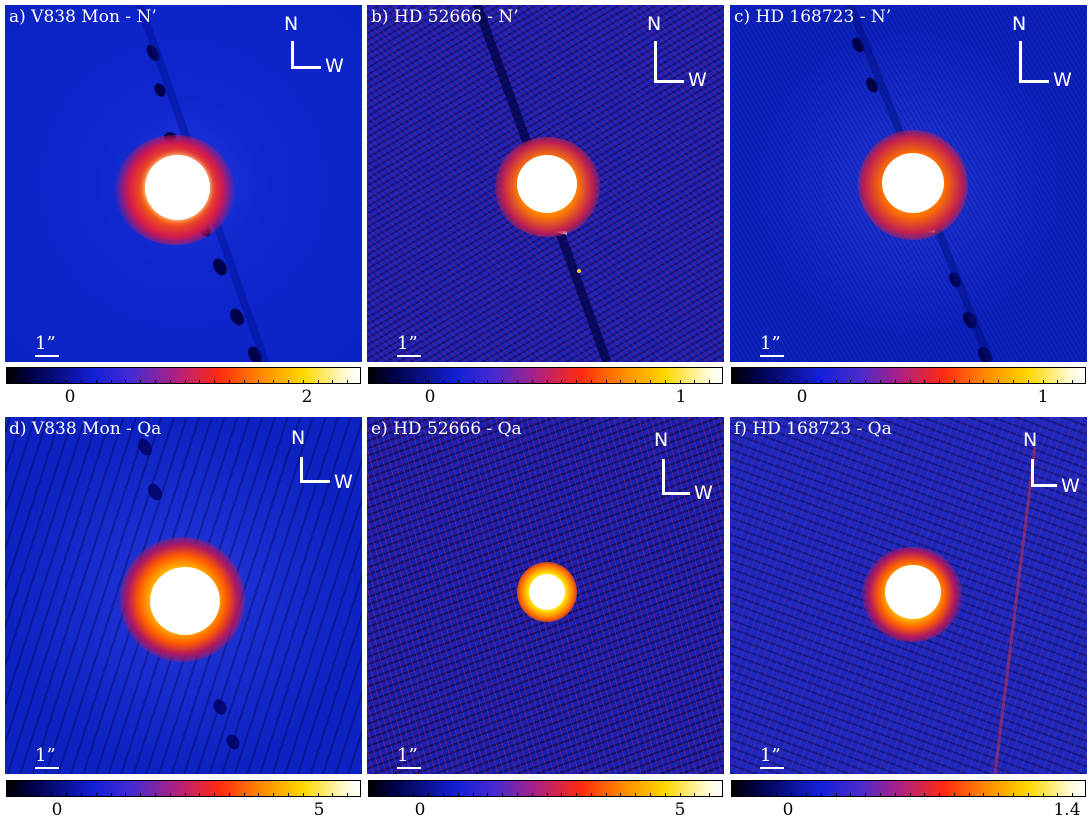  Describe the element at coordinates (908, 800) in the screenshot. I see `colorbar-f: 0 1.4` at that location.